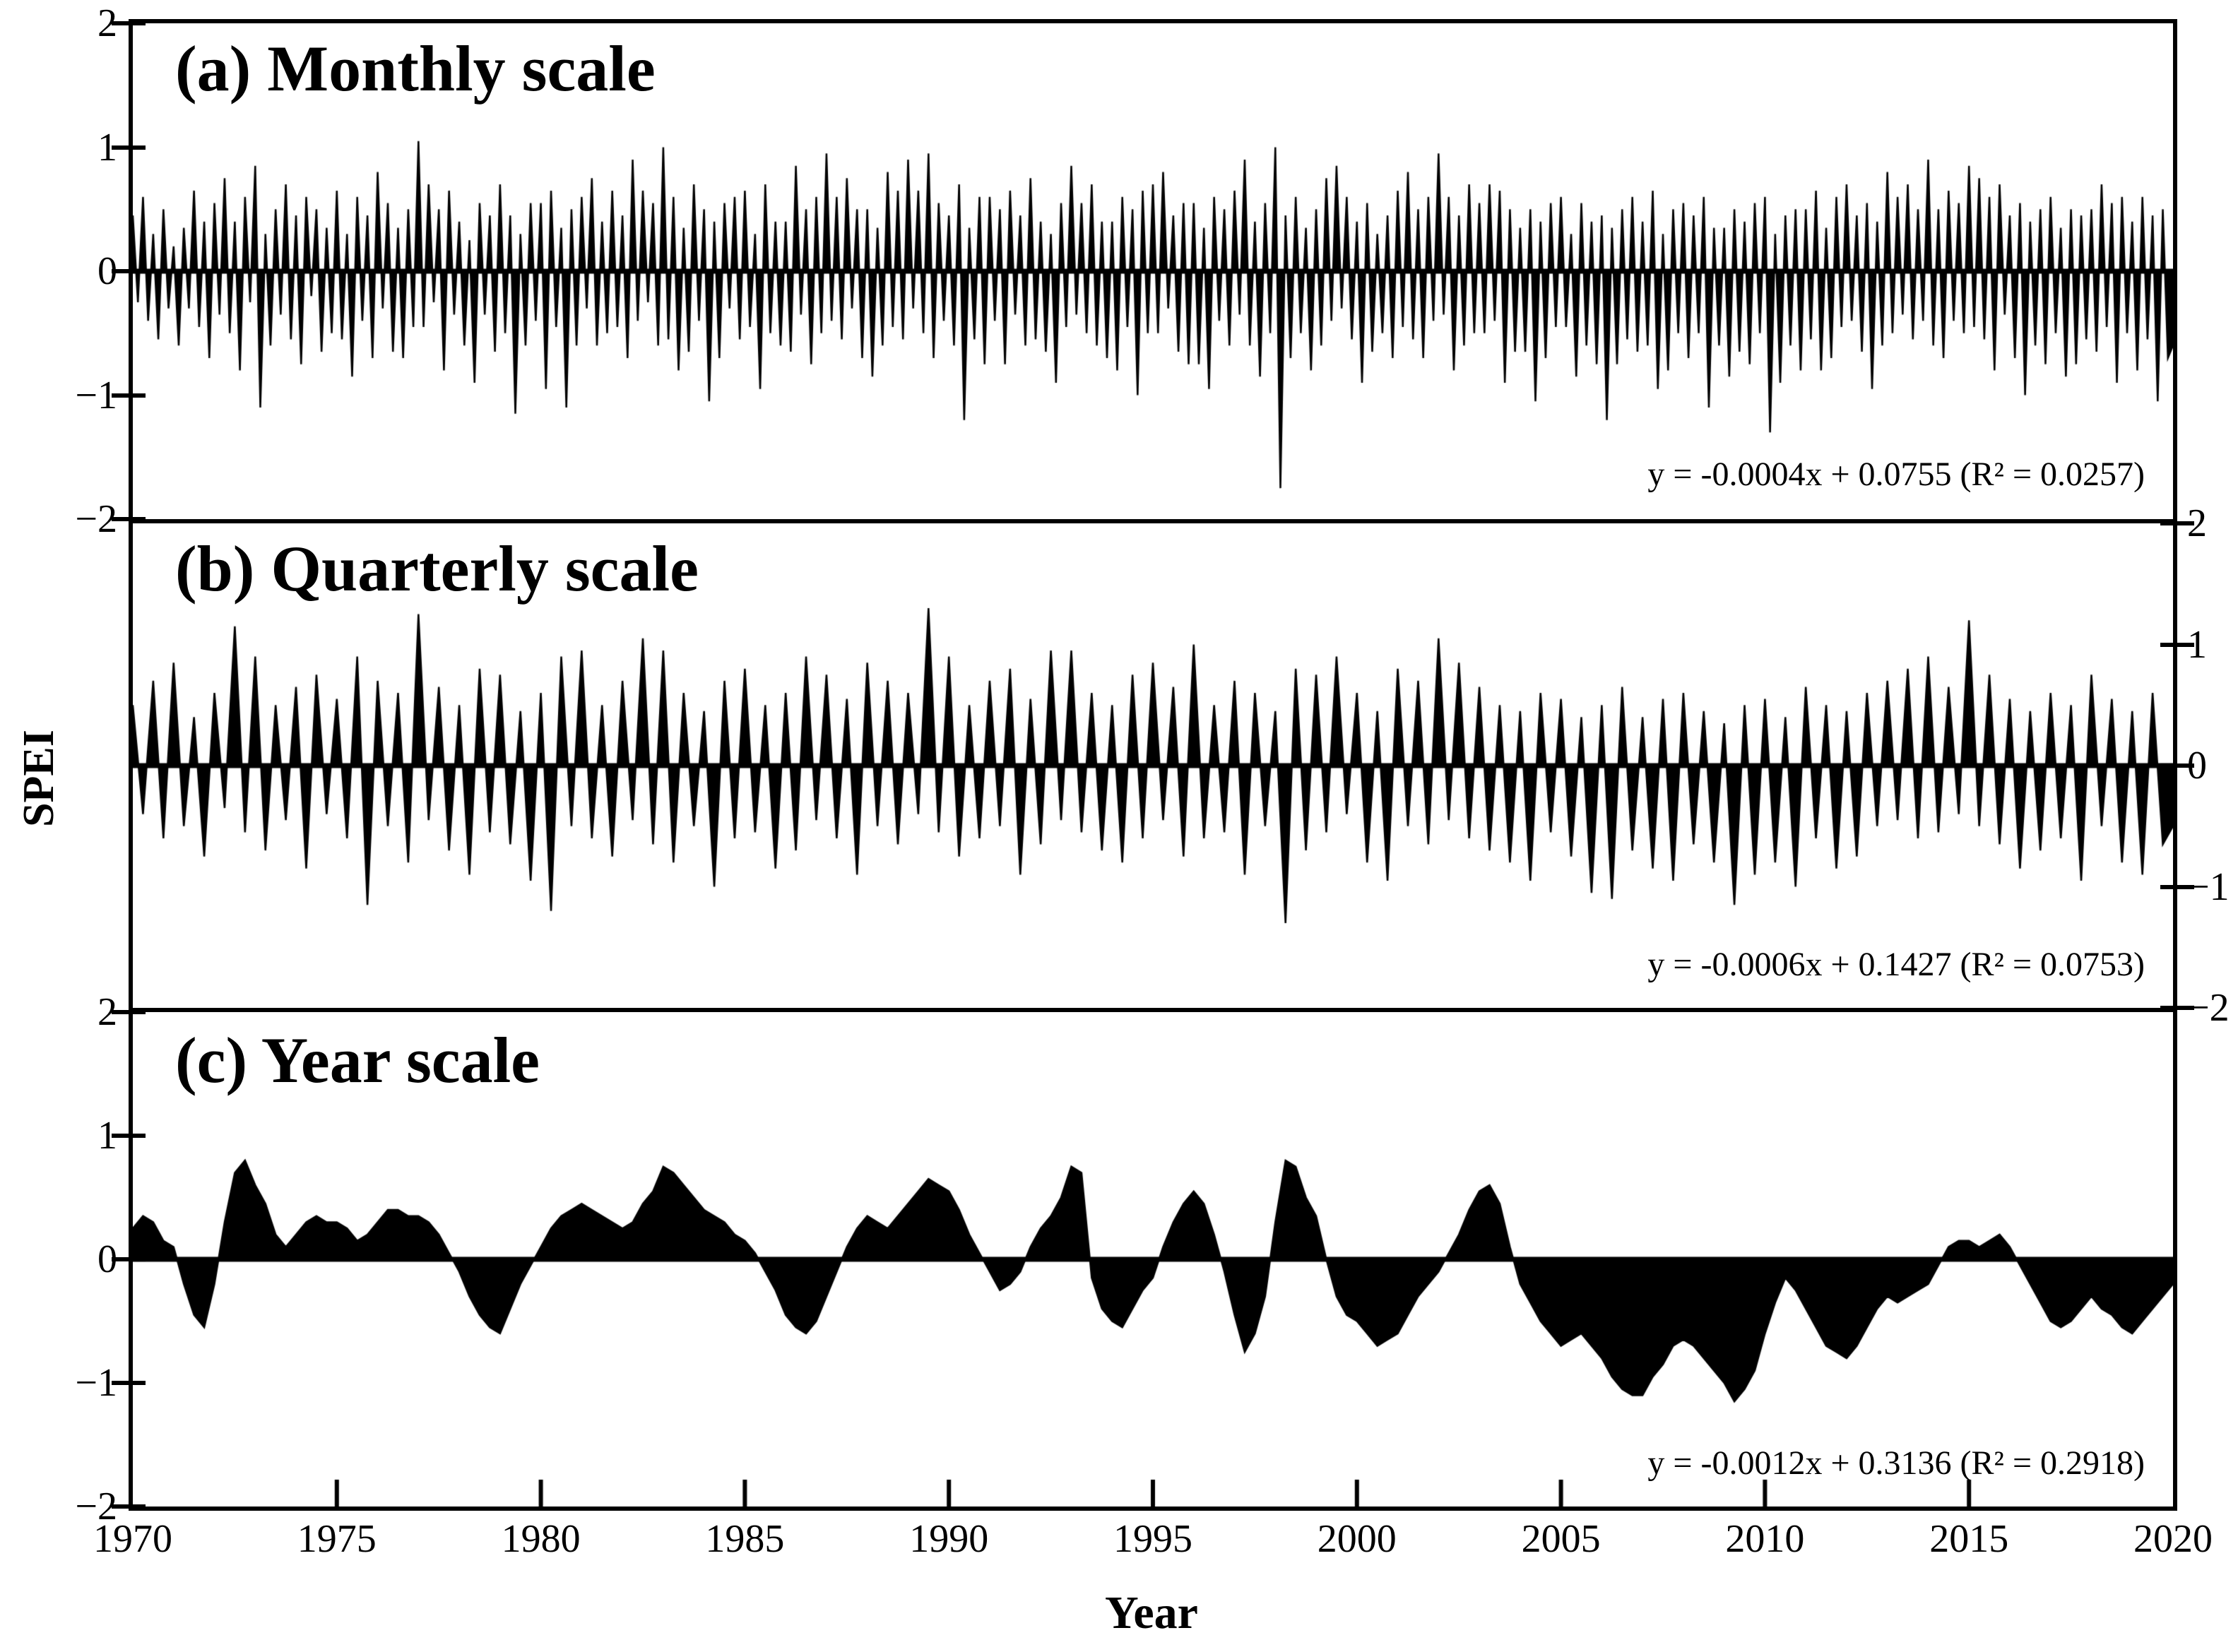  I want to click on x-tick-label: 2020, so click(2173, 1539).